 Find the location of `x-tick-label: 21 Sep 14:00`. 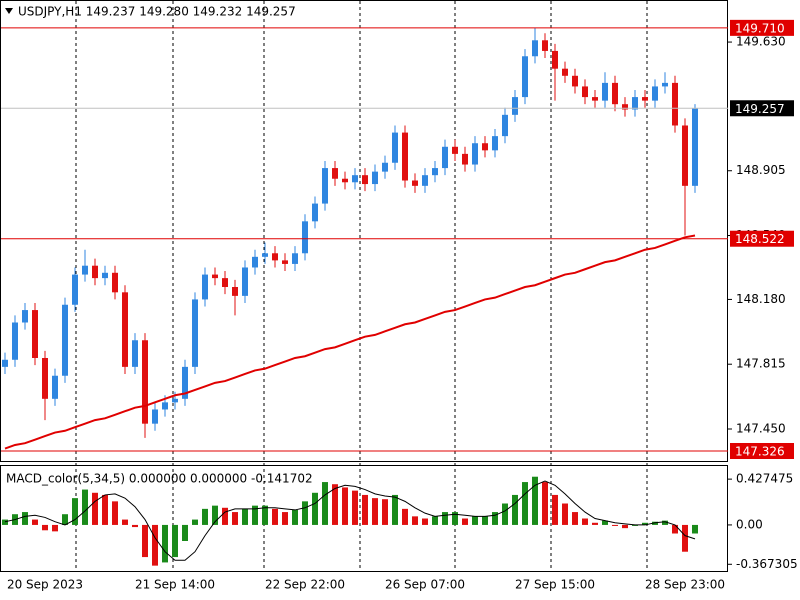

x-tick-label: 21 Sep 14:00 is located at coordinates (175, 585).